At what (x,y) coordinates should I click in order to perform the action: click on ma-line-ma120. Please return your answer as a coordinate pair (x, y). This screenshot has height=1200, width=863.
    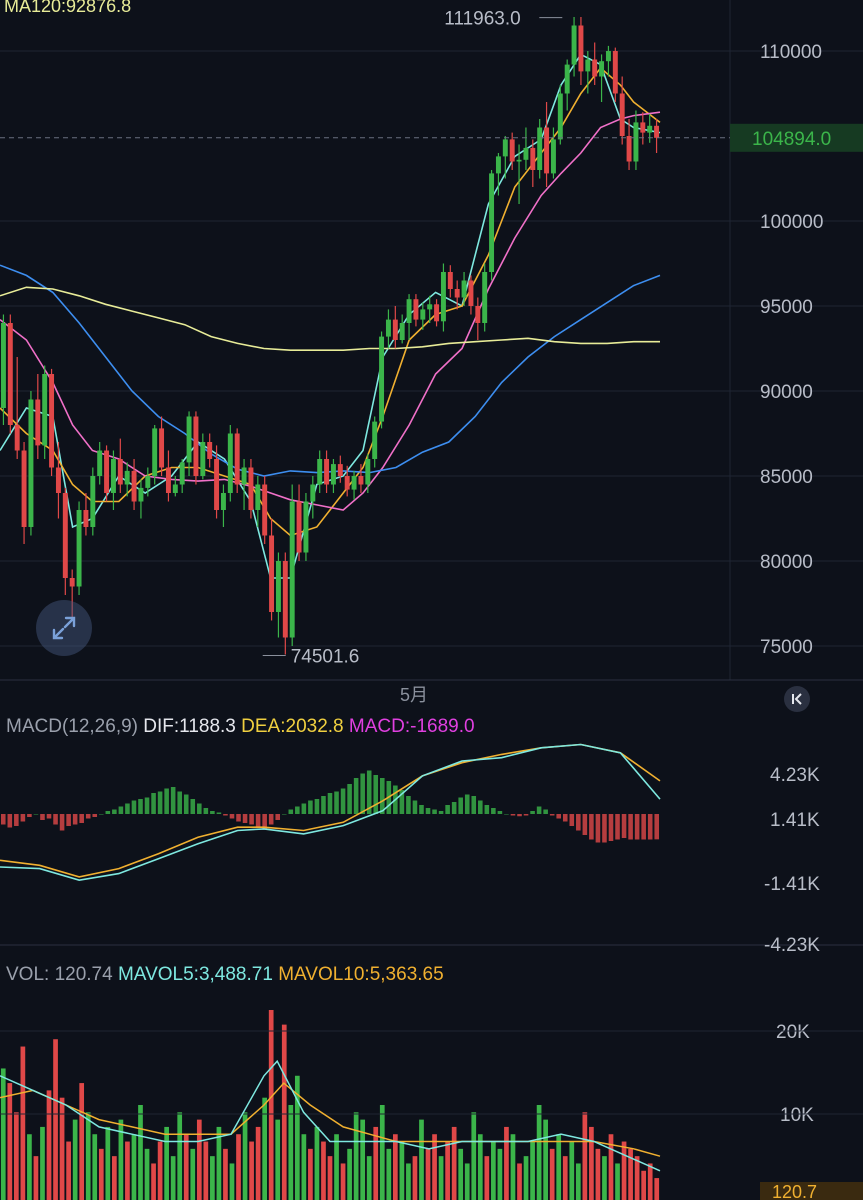
    Looking at the image, I should click on (330, 318).